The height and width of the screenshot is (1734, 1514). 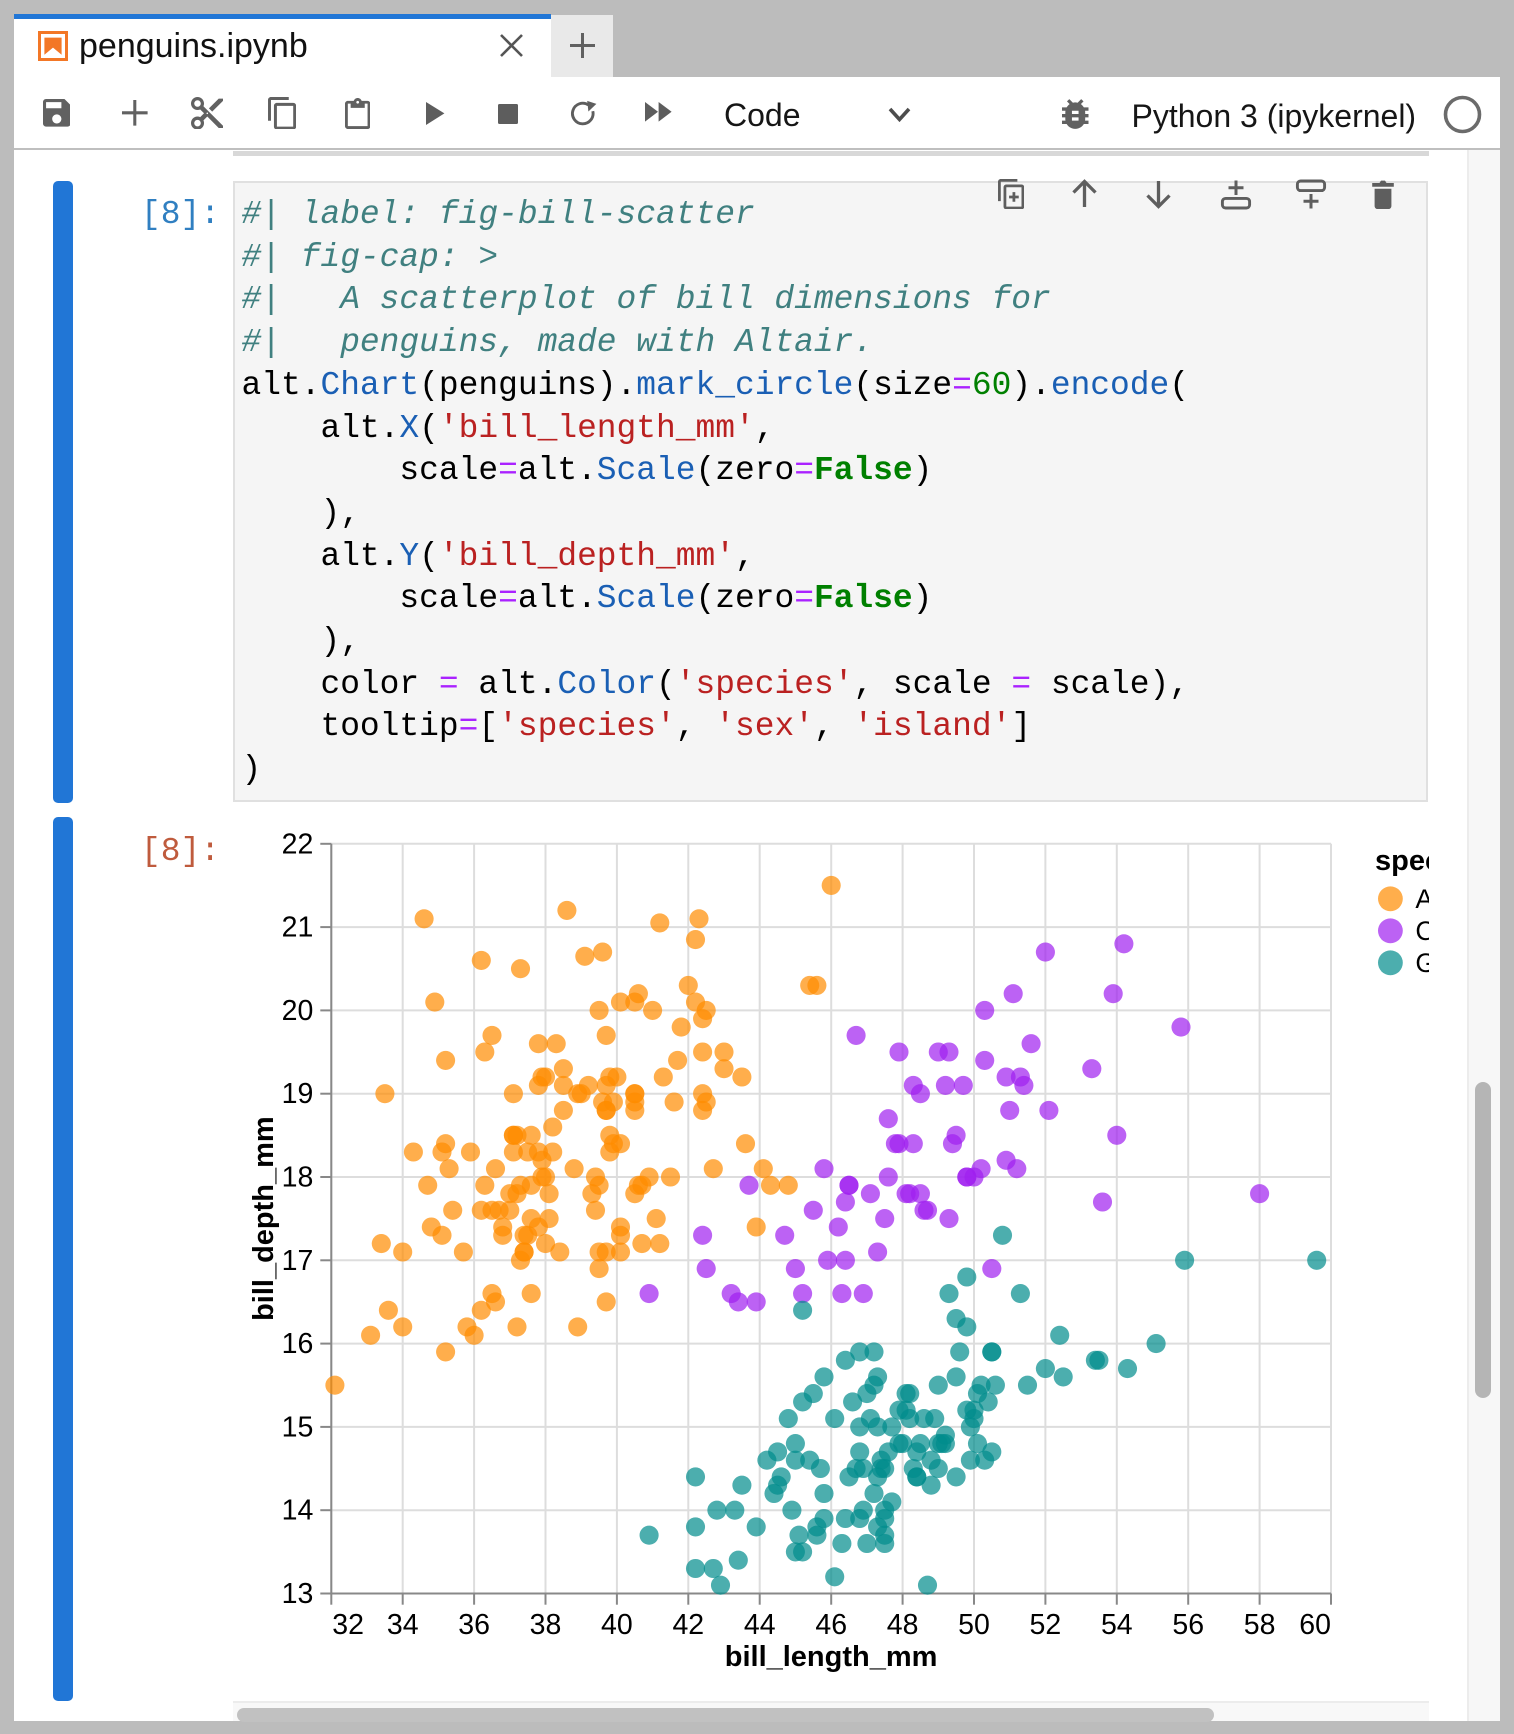 I want to click on svg-text: bill_length_mm, so click(x=831, y=1657).